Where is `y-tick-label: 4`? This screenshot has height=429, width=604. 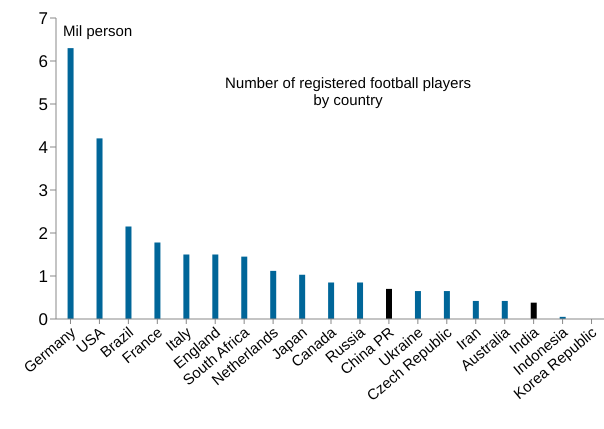
y-tick-label: 4 is located at coordinates (43, 148).